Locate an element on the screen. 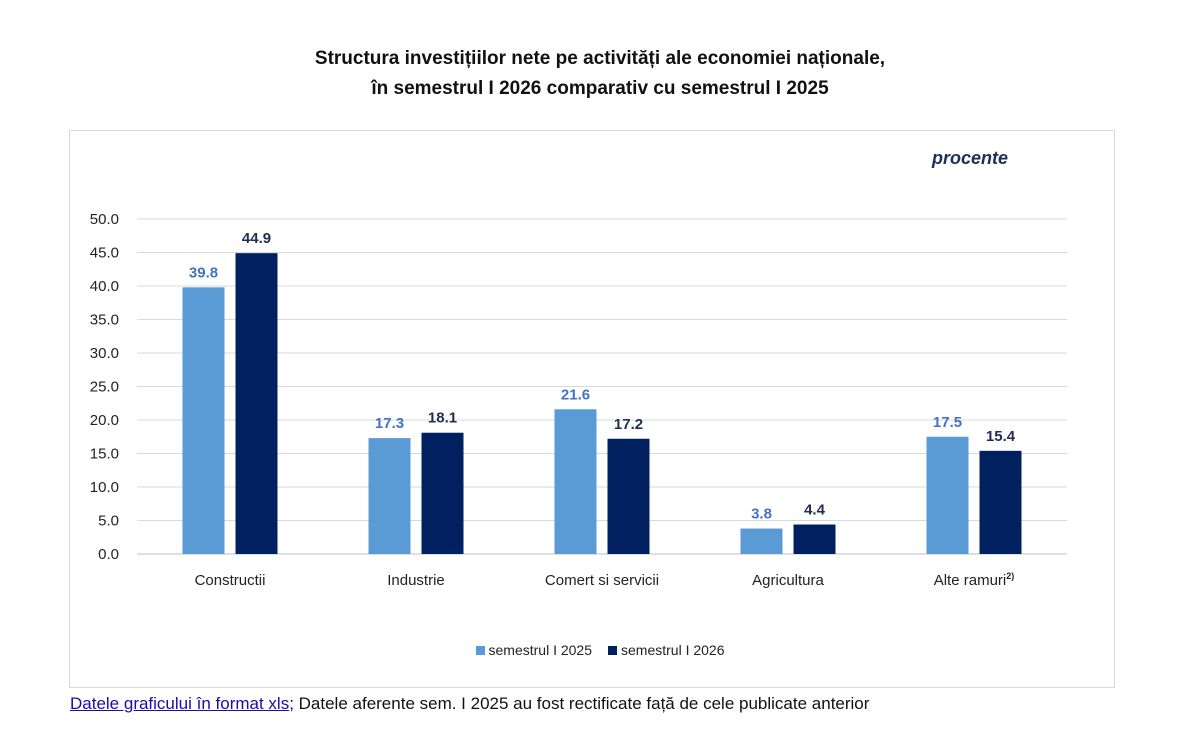 The width and height of the screenshot is (1200, 732). data-label-series-2: 4.4 is located at coordinates (815, 510).